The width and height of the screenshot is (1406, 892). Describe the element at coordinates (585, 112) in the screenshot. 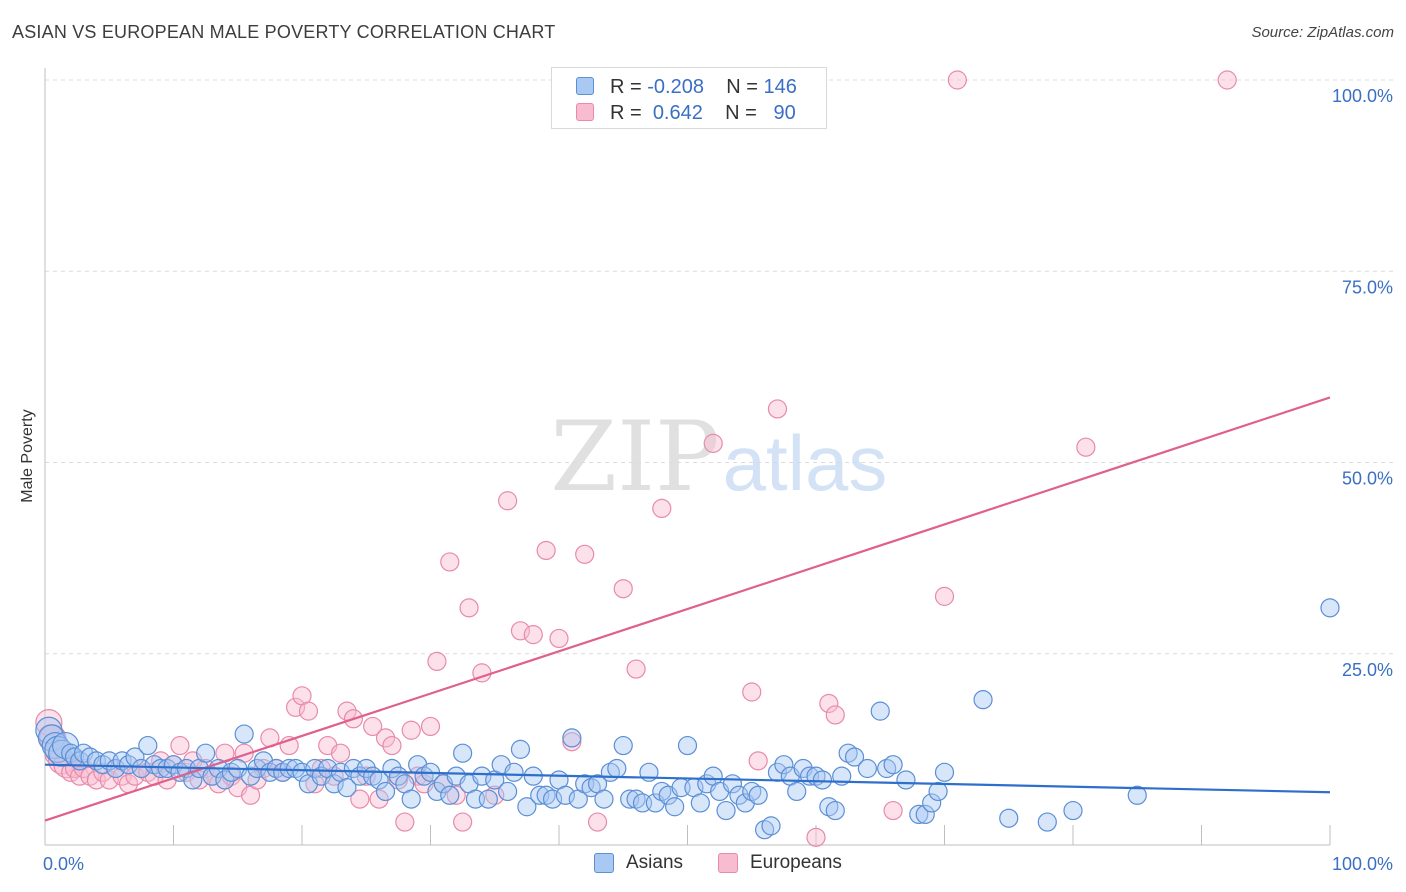

I see `europeans-swatch` at that location.